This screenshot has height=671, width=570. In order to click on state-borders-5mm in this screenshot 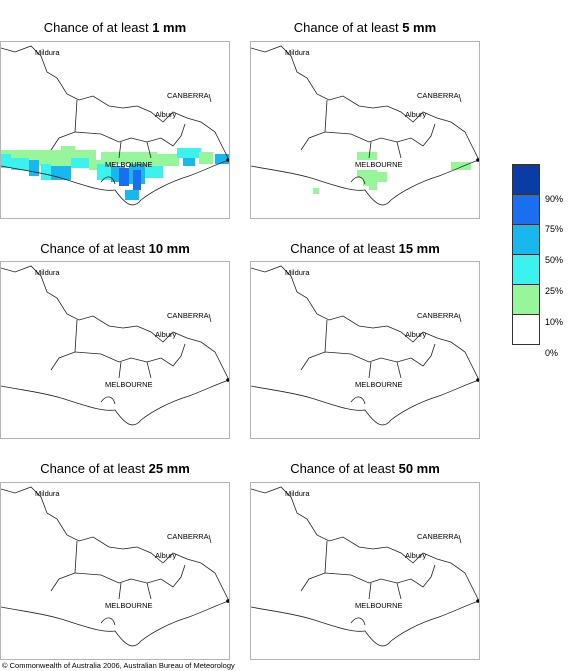, I will do `click(365, 125)`.